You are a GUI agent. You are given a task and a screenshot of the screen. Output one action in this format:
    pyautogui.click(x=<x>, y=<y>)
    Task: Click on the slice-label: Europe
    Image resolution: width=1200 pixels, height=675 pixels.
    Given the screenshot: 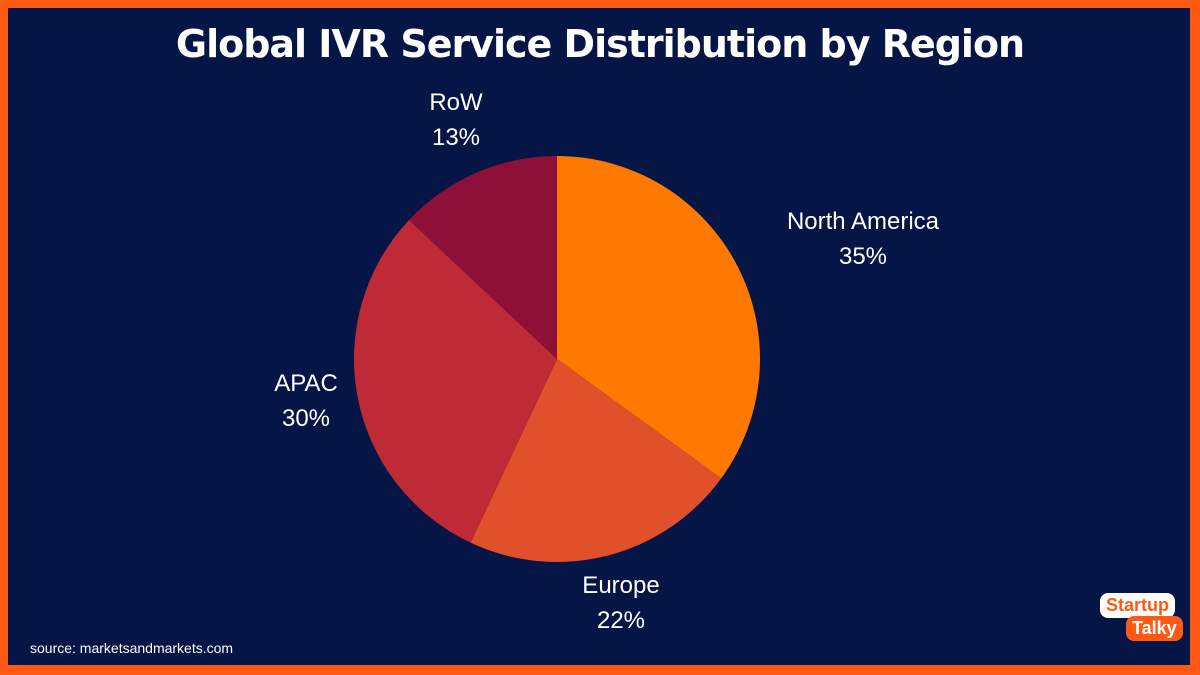 What is the action you would take?
    pyautogui.click(x=621, y=585)
    